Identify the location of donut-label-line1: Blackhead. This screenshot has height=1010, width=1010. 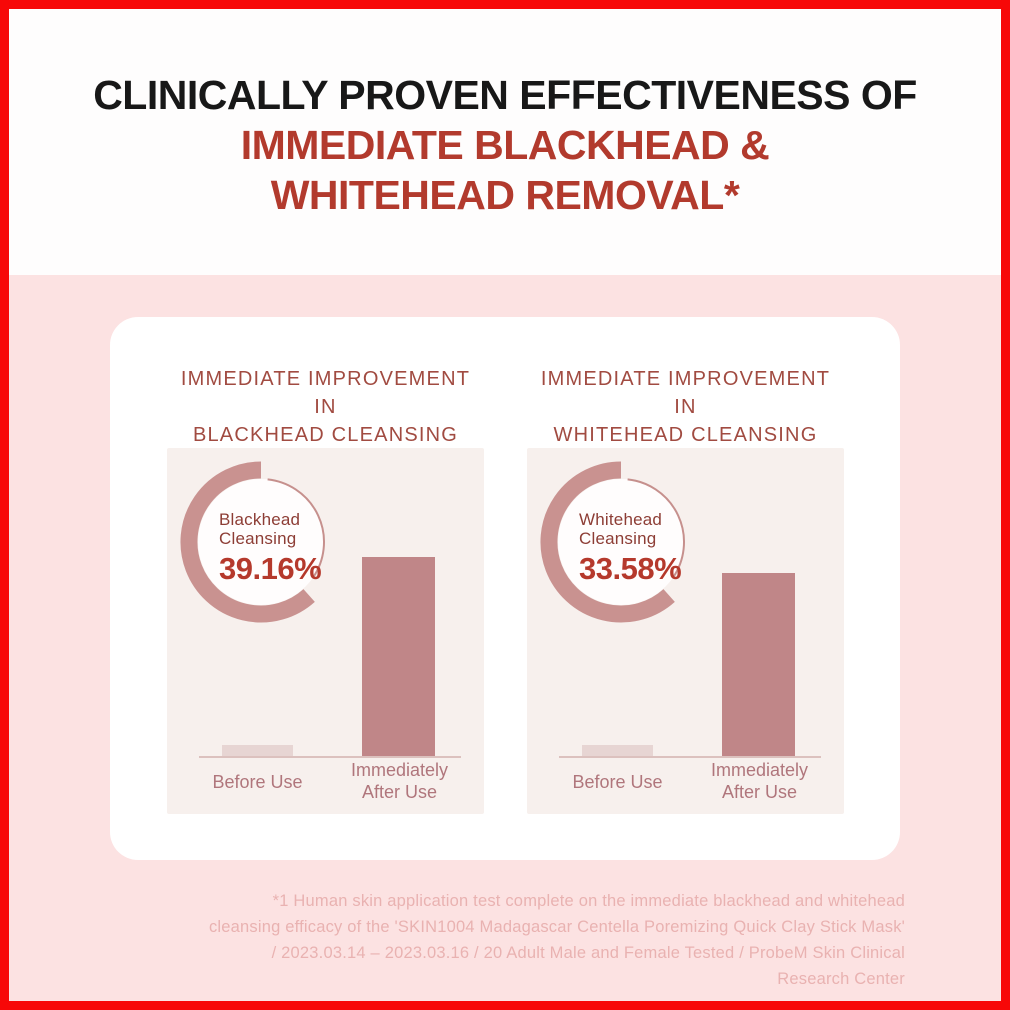
(260, 519).